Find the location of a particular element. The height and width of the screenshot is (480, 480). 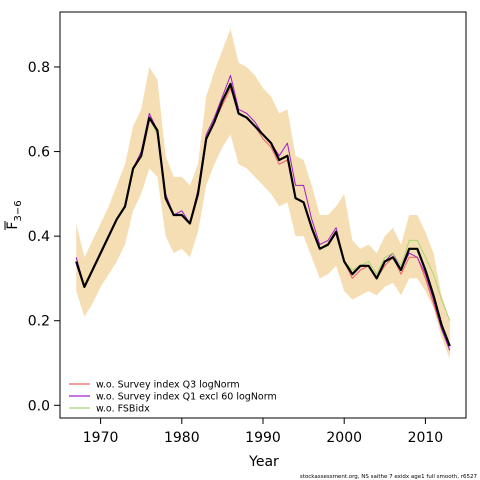

y-tick-label: 0.6 is located at coordinates (39, 153).